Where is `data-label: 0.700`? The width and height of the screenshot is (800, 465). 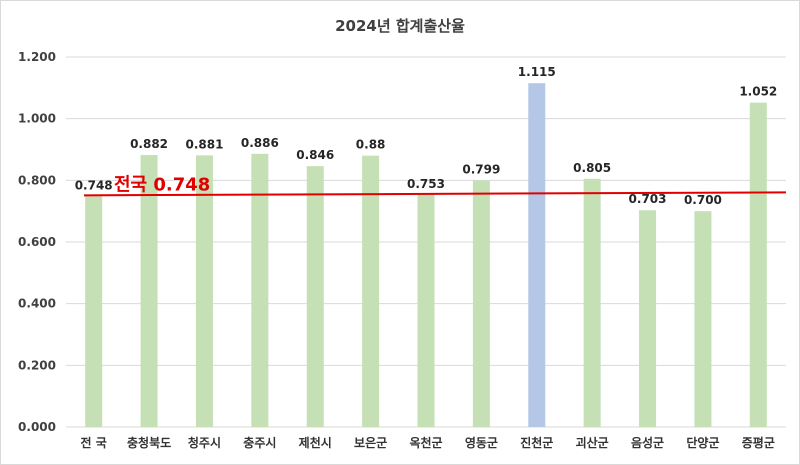
data-label: 0.700 is located at coordinates (703, 200).